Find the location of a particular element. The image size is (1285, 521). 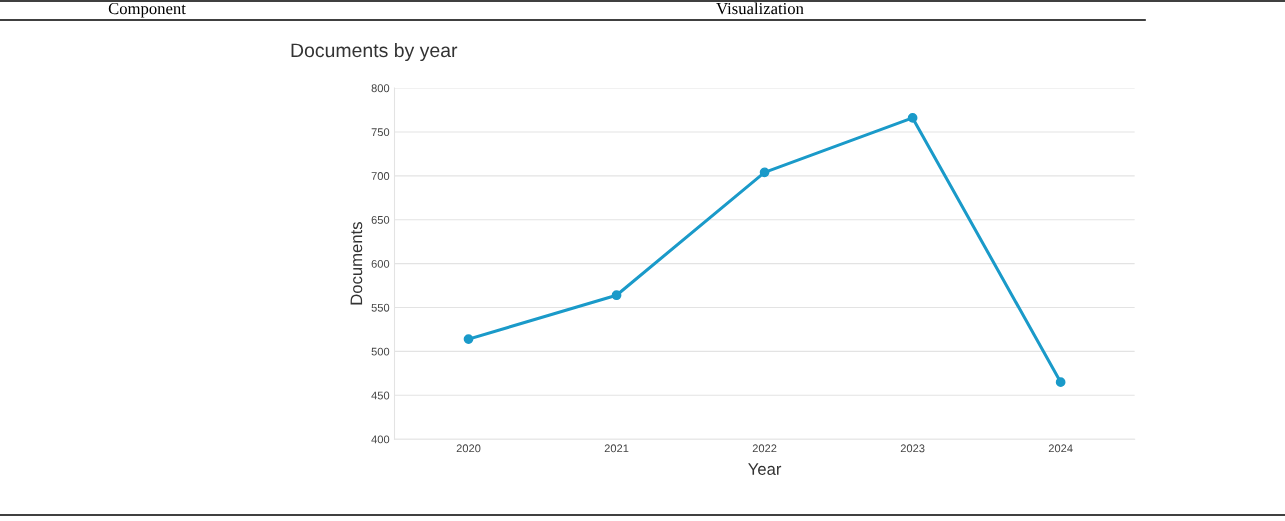

text: Visualization is located at coordinates (760, 8).